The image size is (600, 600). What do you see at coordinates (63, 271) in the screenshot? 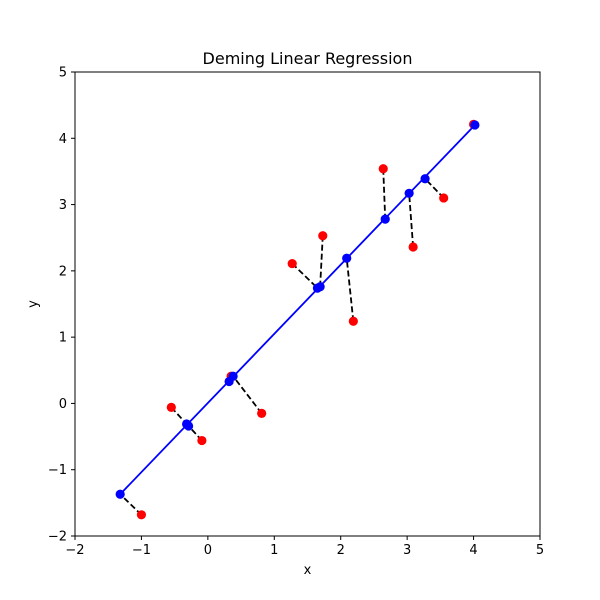
I see `y-tick-label: 2` at bounding box center [63, 271].